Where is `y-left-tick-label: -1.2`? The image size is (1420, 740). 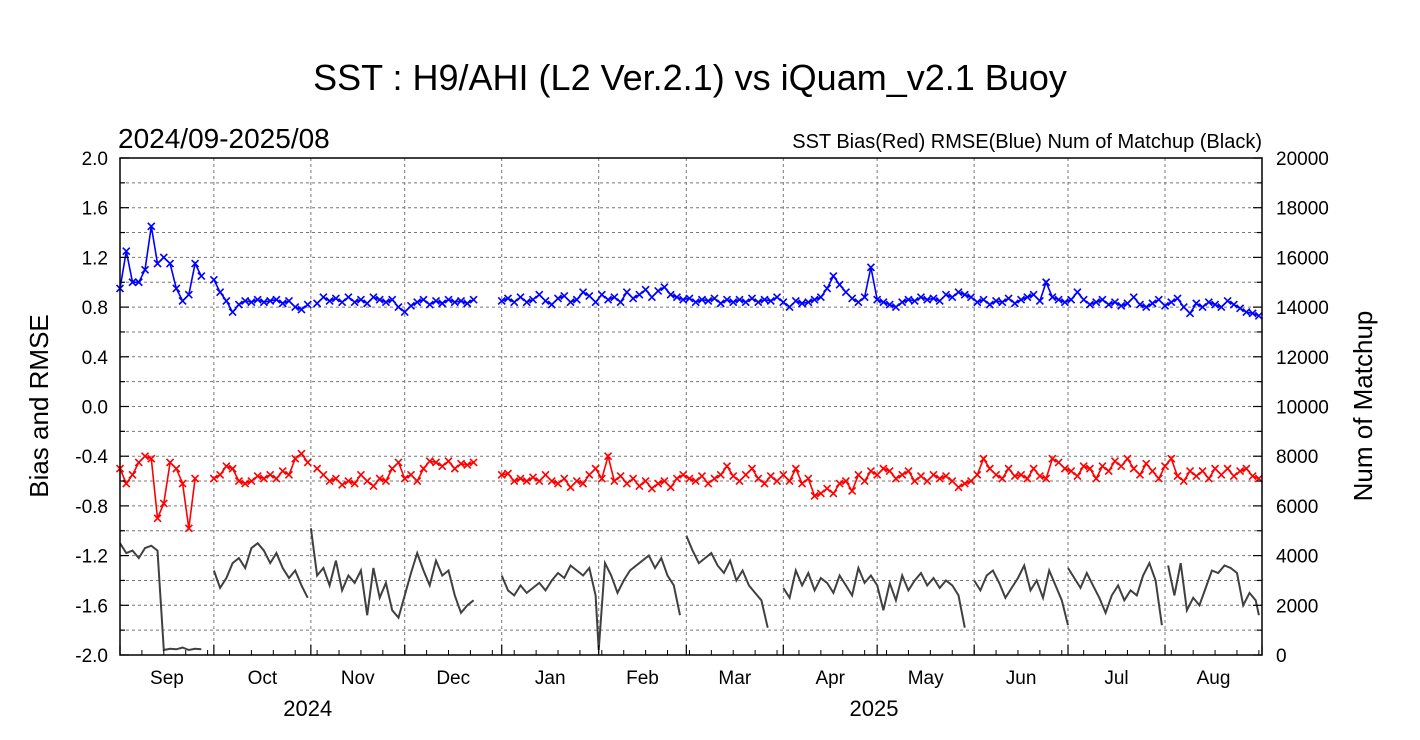 y-left-tick-label: -1.2 is located at coordinates (91, 557).